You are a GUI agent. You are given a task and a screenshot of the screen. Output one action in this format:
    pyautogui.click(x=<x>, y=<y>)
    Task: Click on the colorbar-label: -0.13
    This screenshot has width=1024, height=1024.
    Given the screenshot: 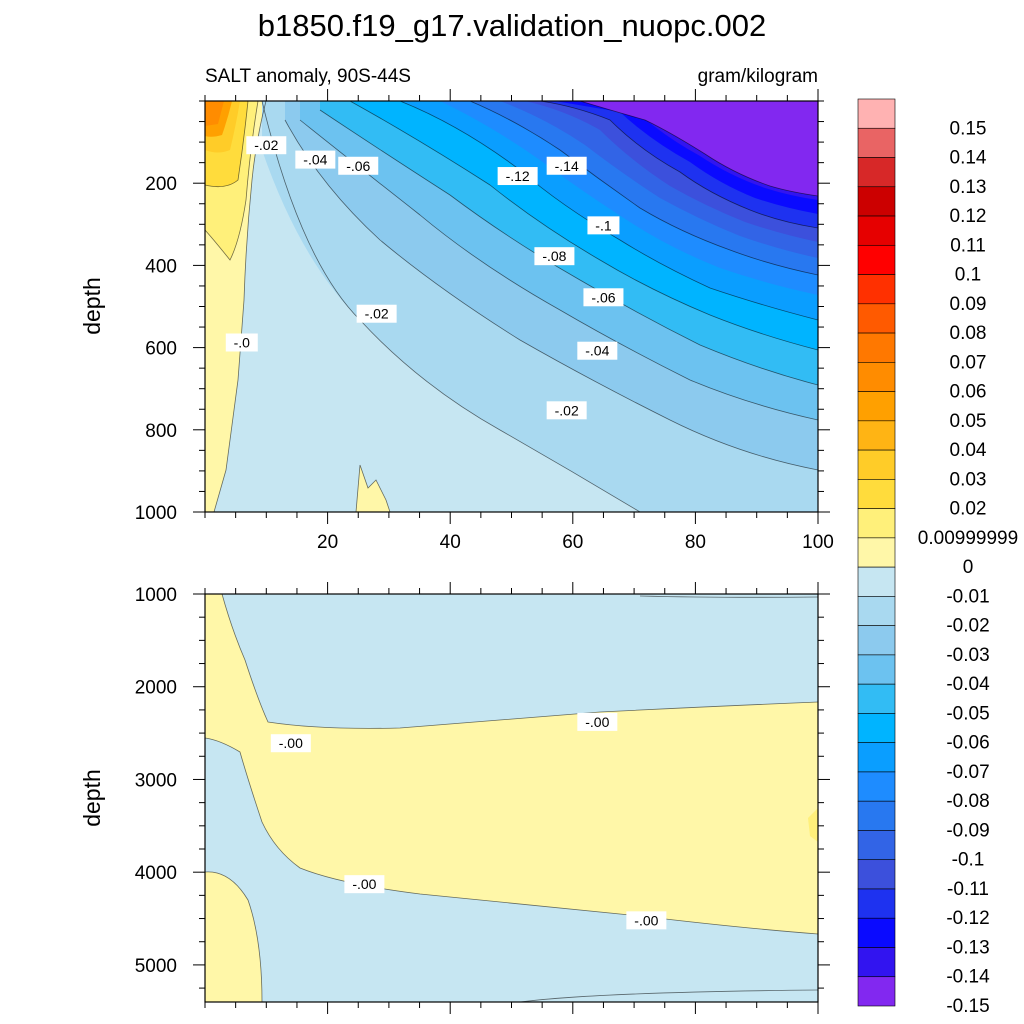 What is the action you would take?
    pyautogui.click(x=967, y=947)
    